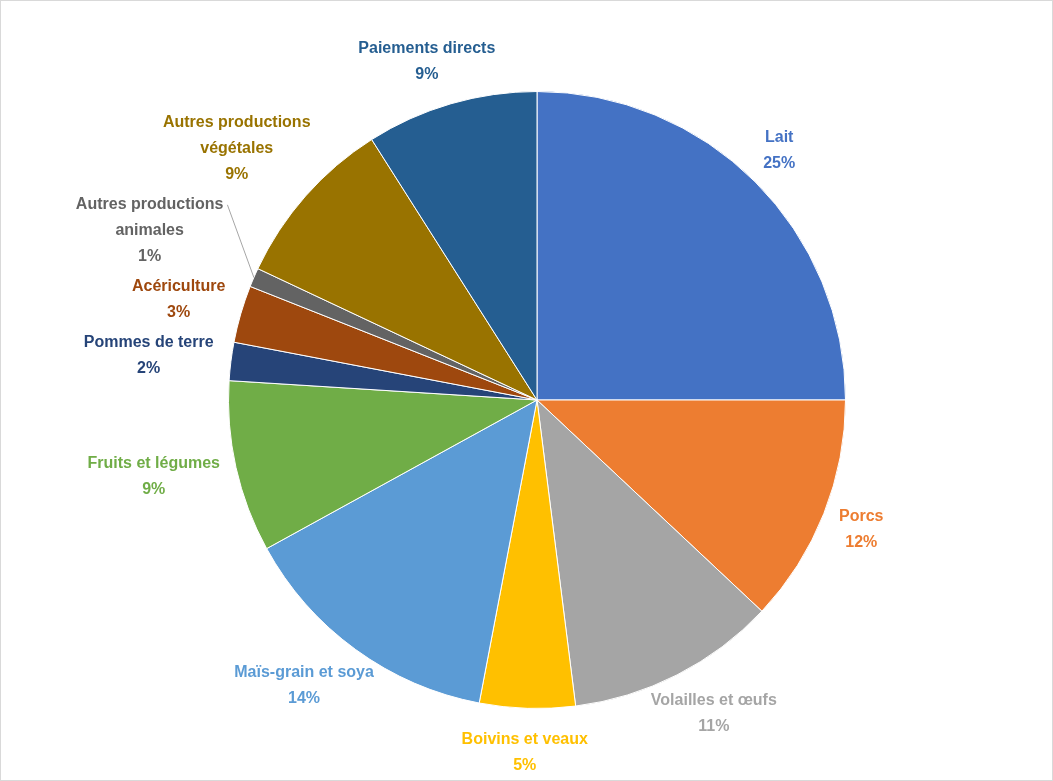  I want to click on data-label: 11%, so click(714, 726).